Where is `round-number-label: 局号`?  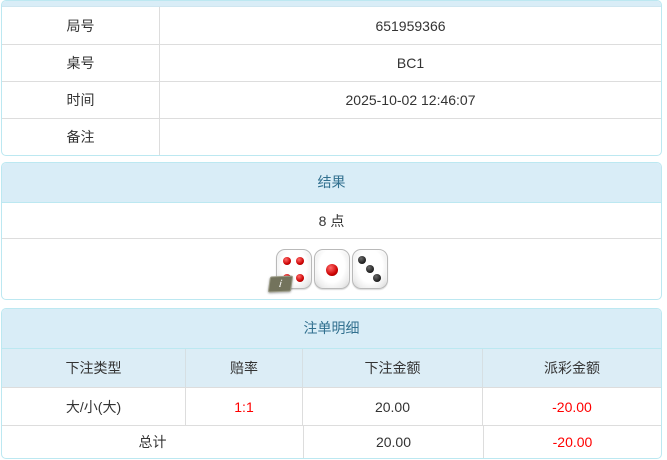
round-number-label: 局号 is located at coordinates (81, 25).